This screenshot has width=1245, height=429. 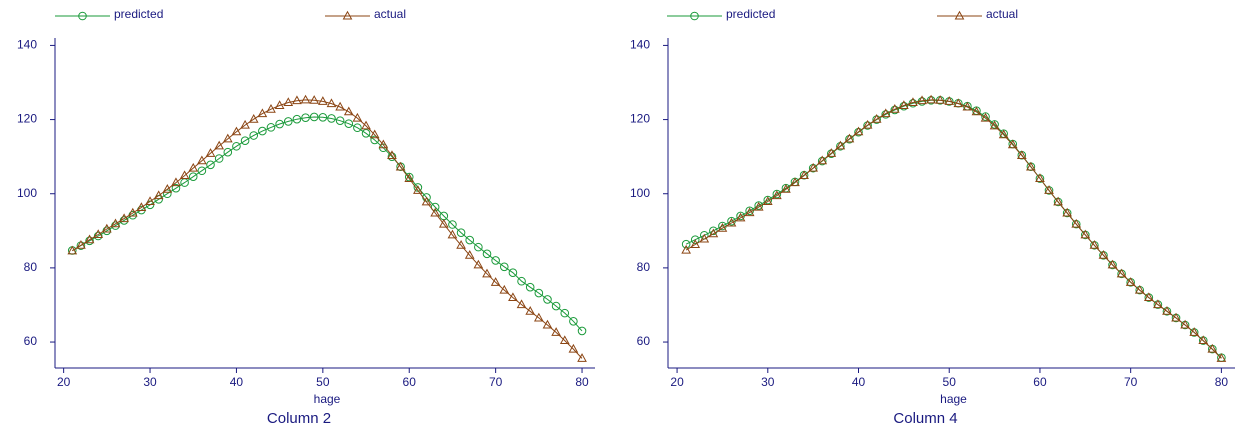 What do you see at coordinates (677, 382) in the screenshot?
I see `x-tick-label: 20` at bounding box center [677, 382].